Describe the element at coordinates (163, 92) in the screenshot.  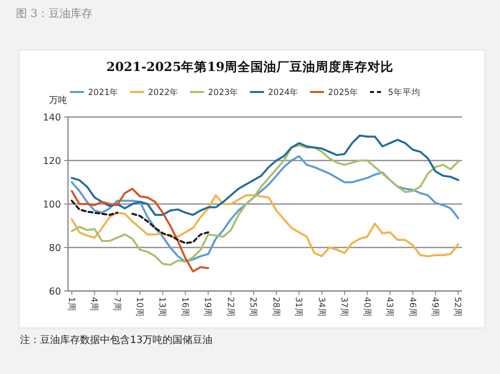
I see `legend-label: 2022年` at that location.